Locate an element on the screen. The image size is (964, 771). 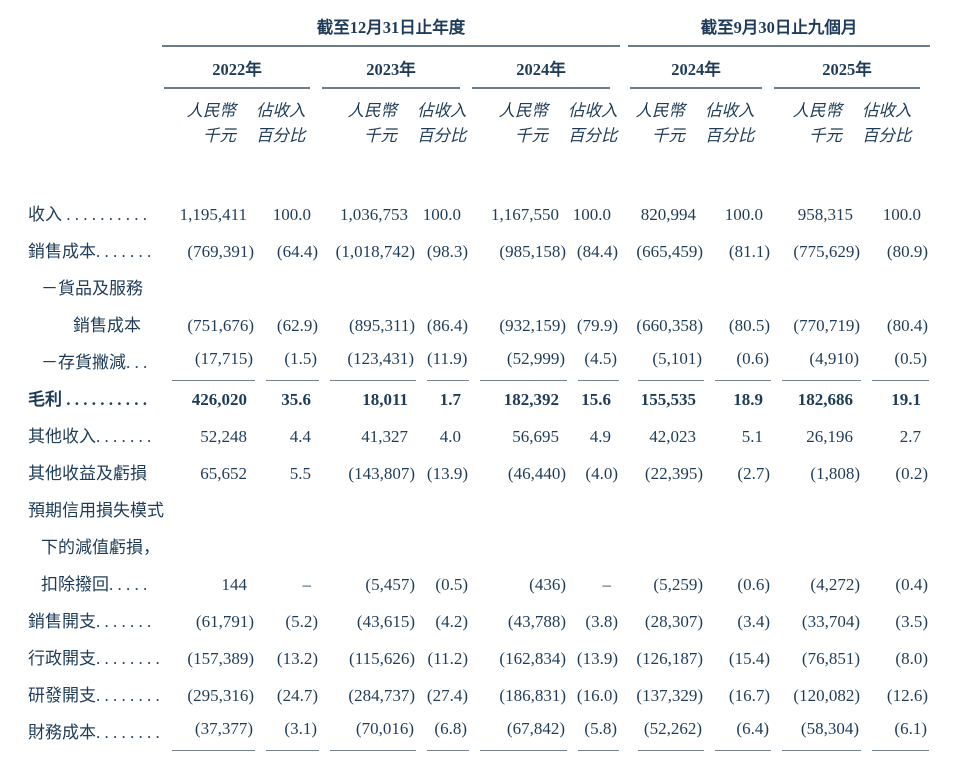
cell-pct-2023-row5: 4.0 is located at coordinates (443, 436).